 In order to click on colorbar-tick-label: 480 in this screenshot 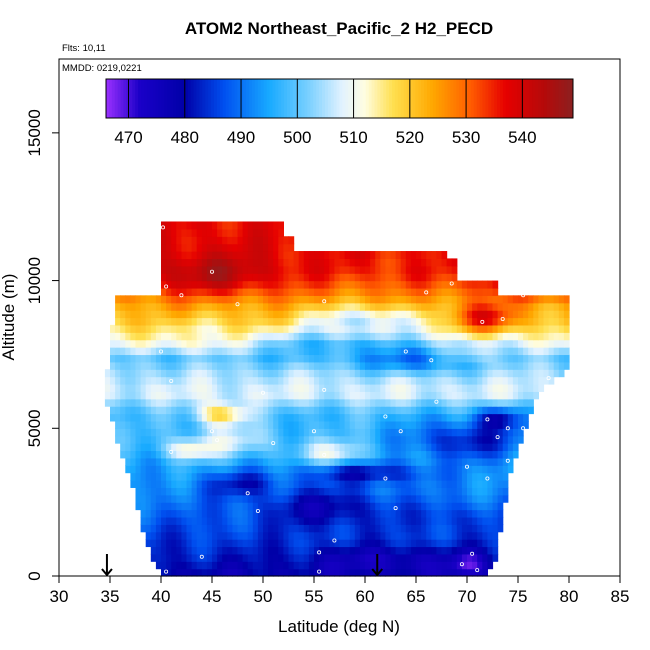, I will do `click(185, 137)`.